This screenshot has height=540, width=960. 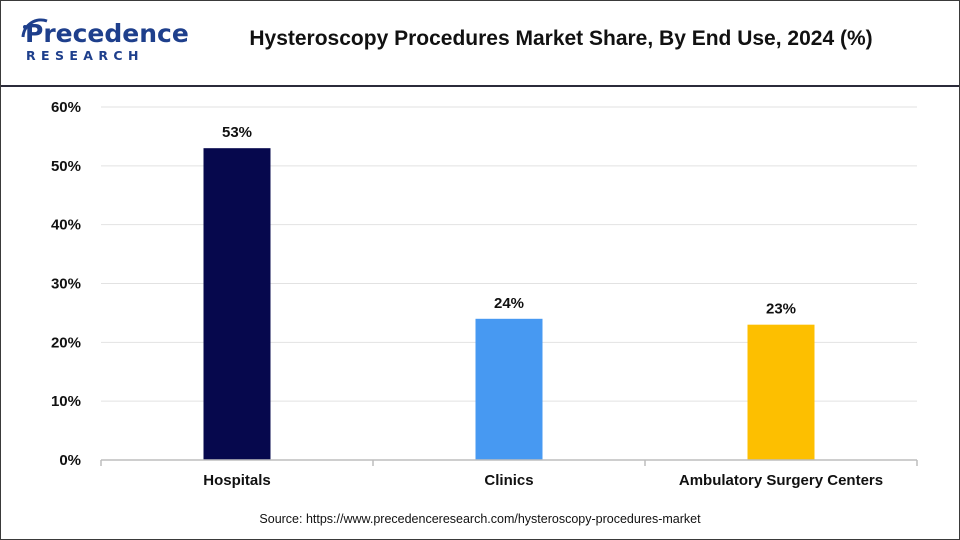 I want to click on bar-clinics, so click(x=509, y=389).